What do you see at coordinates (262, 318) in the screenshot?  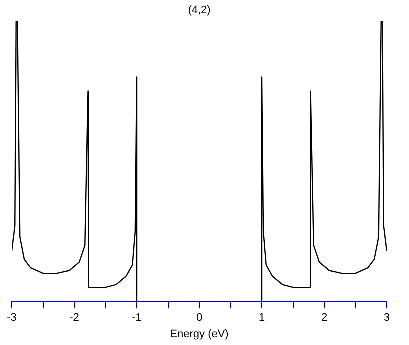 I see `x-tick-label: 1` at bounding box center [262, 318].